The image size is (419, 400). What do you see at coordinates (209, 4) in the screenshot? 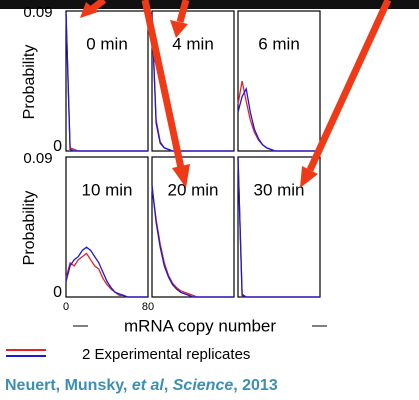
I see `photo-strip` at bounding box center [209, 4].